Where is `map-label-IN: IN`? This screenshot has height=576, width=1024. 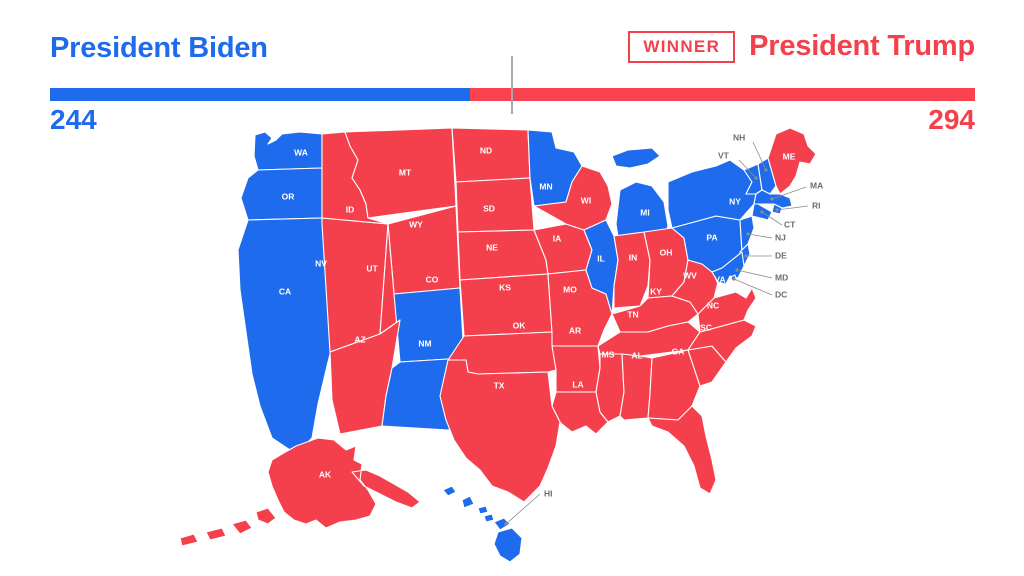 map-label-IN: IN is located at coordinates (633, 257).